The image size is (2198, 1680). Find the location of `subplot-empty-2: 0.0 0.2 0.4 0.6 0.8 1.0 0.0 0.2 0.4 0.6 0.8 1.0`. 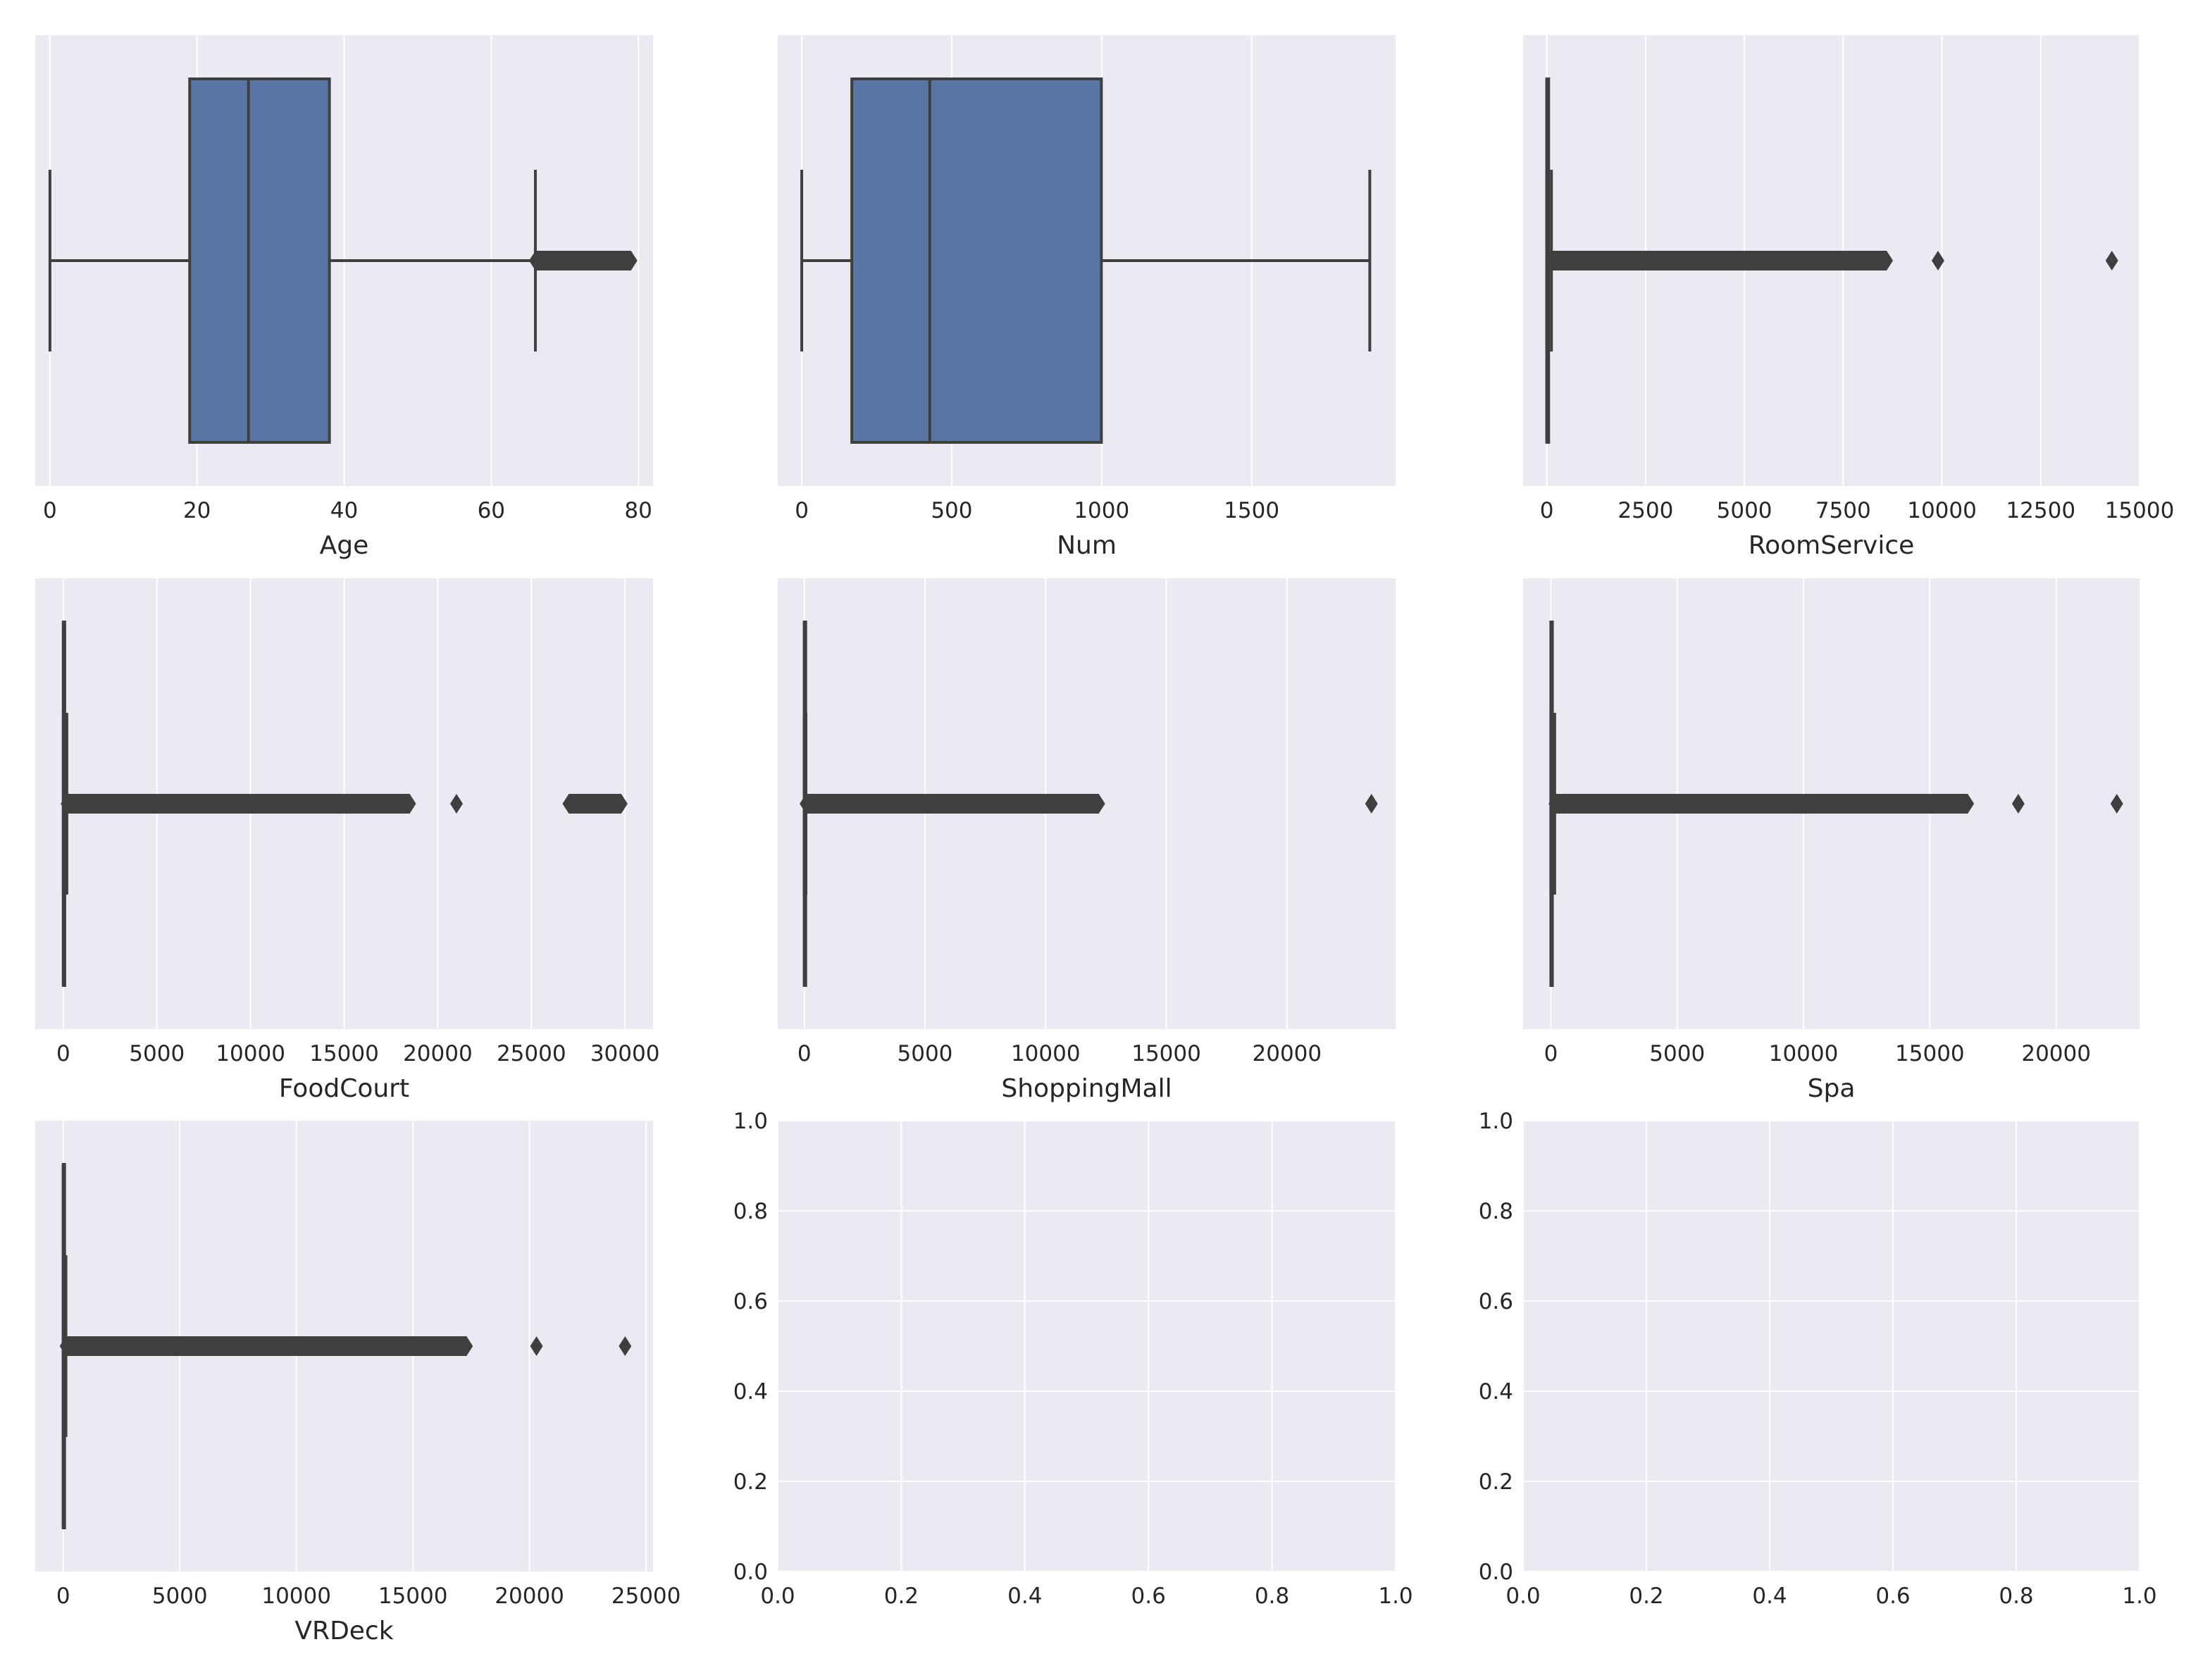

subplot-empty-2: 0.0 0.2 0.4 0.6 0.8 1.0 0.0 0.2 0.4 0.6 0.8 1.0 is located at coordinates (1818, 1359).